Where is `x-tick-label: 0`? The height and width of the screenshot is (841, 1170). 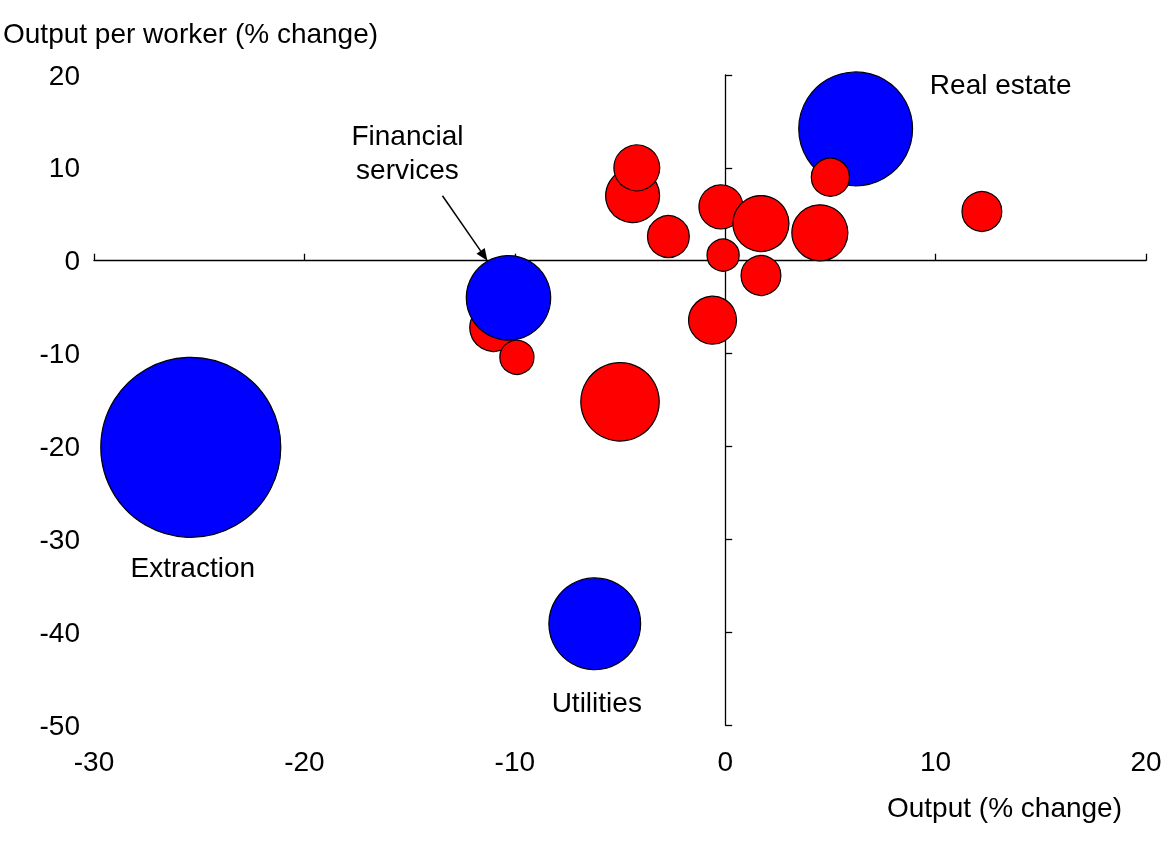
x-tick-label: 0 is located at coordinates (725, 761).